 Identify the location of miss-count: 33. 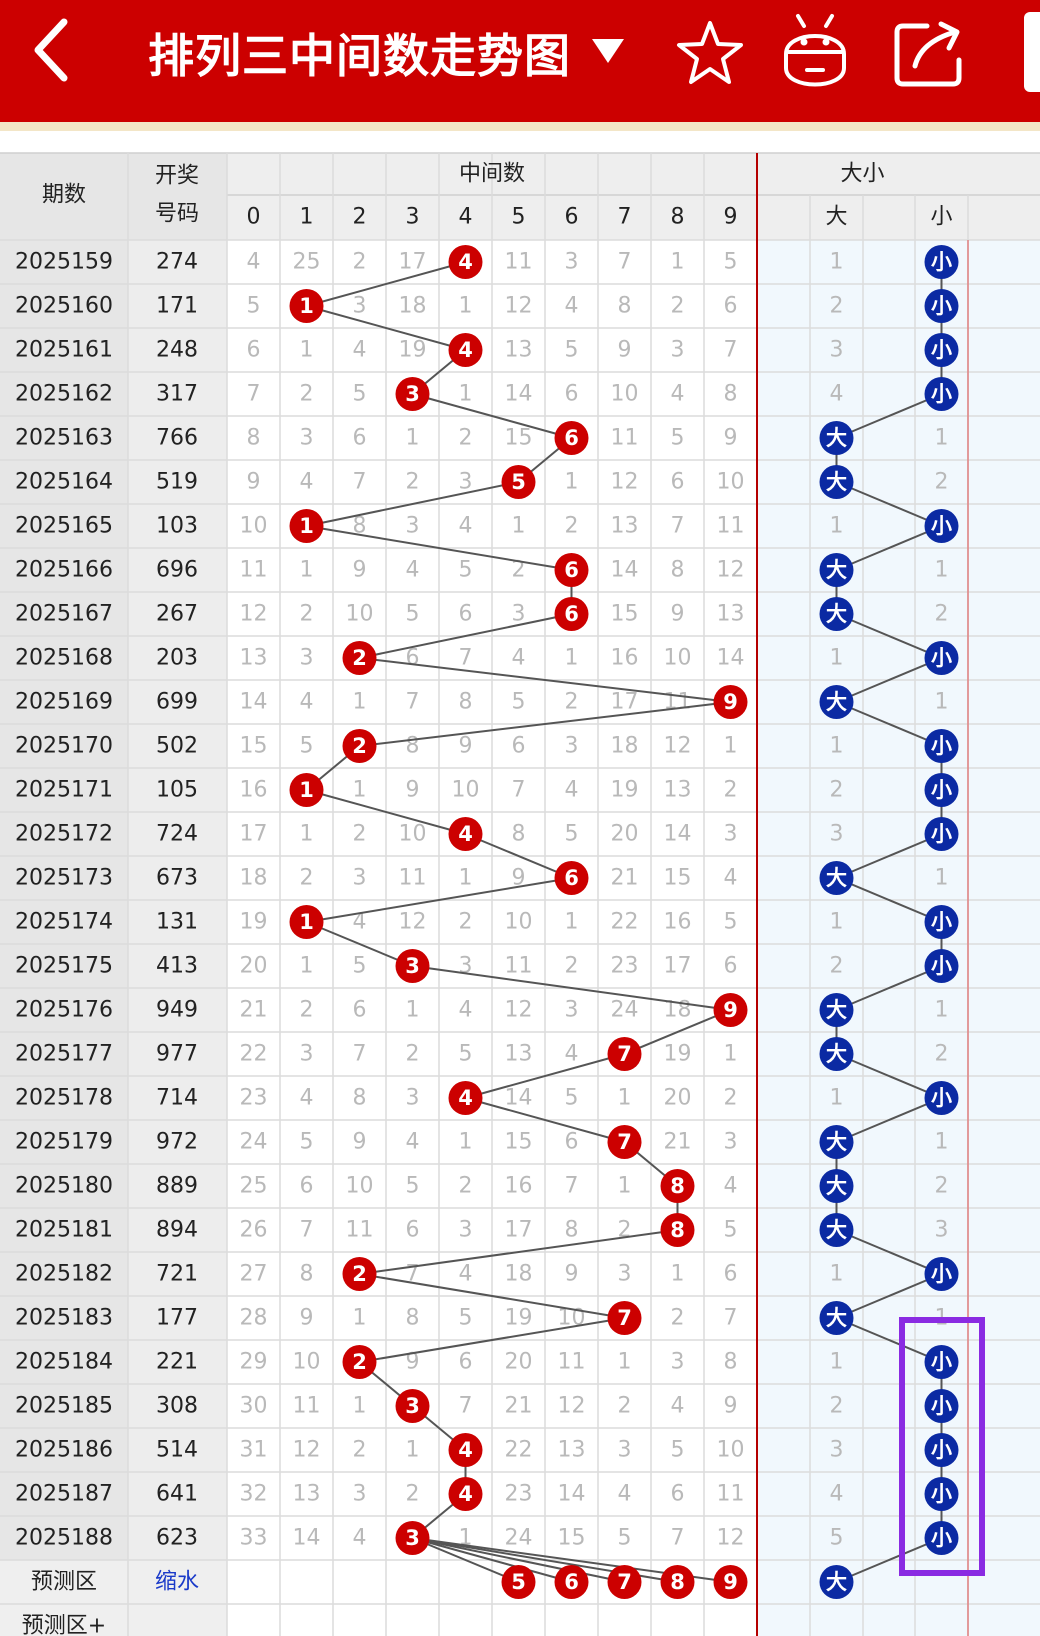
(254, 1538).